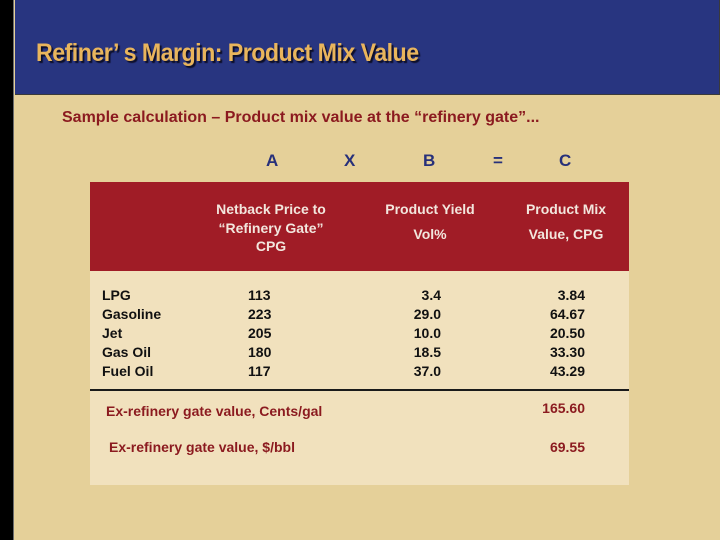 The image size is (720, 540). What do you see at coordinates (227, 53) in the screenshot?
I see `slide-title: Refiner’ s Margin: Product Mix Value` at bounding box center [227, 53].